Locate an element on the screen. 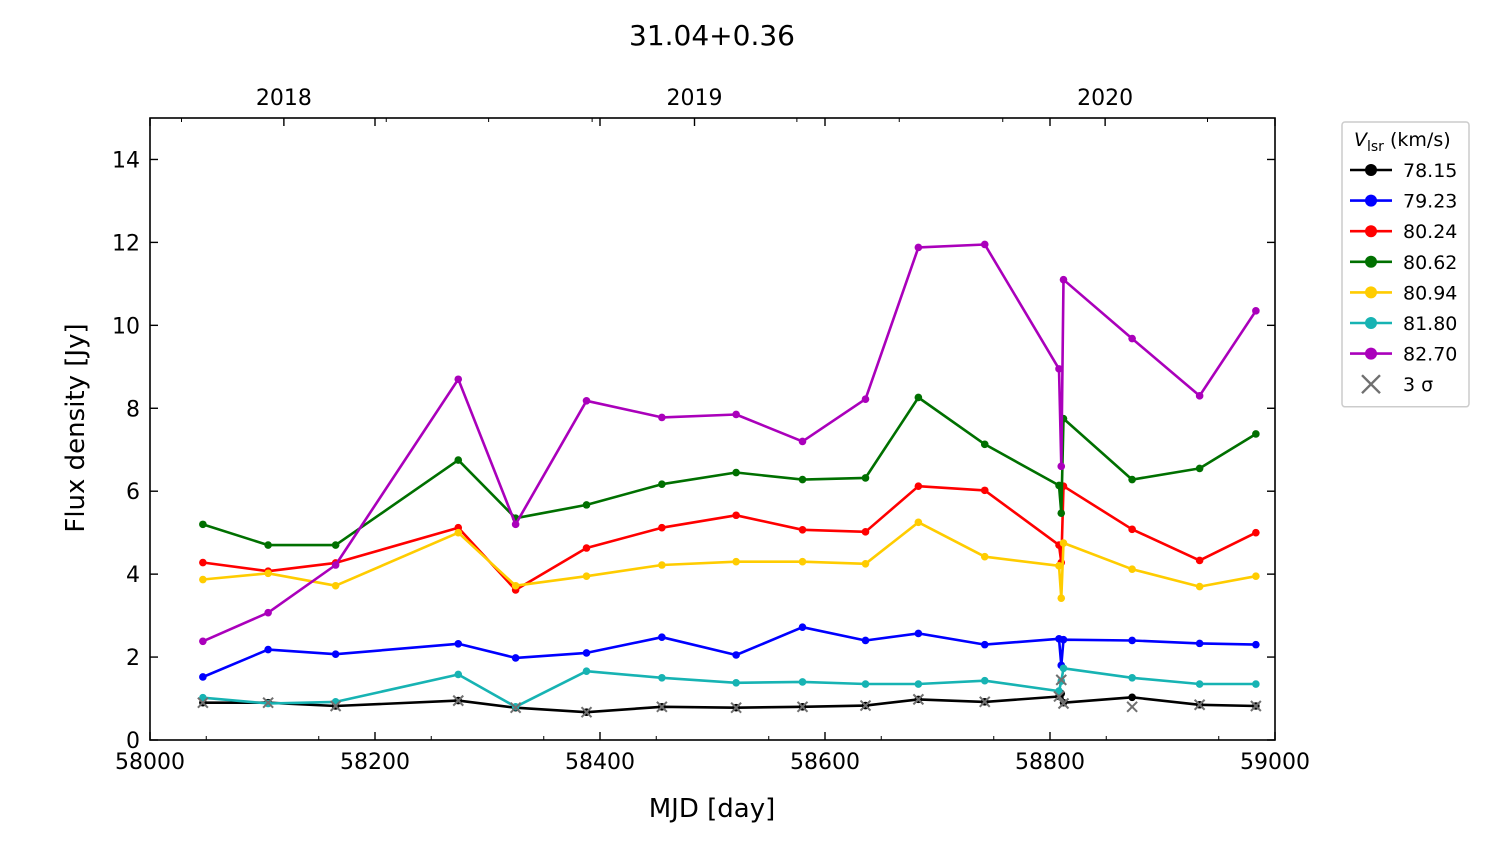 The width and height of the screenshot is (1500, 844). legend-entry-label: 78.15 is located at coordinates (1430, 171).